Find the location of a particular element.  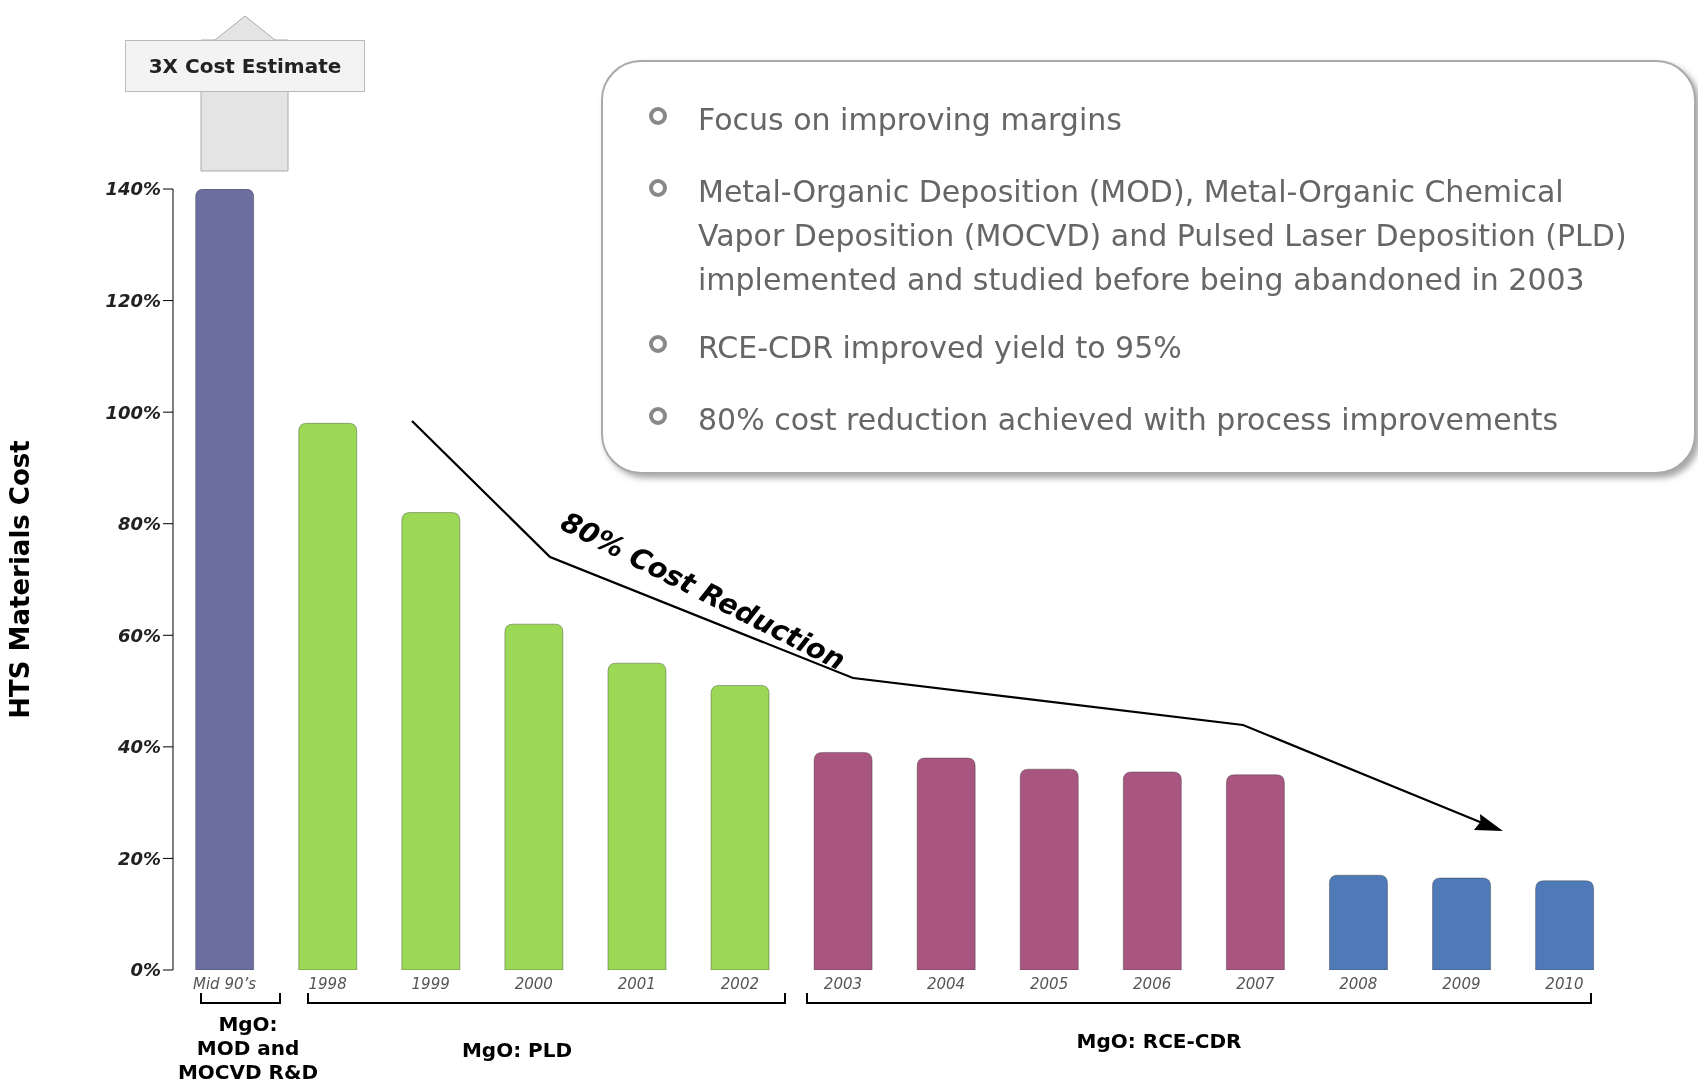

x-tick-label: 1998 is located at coordinates (327, 983).